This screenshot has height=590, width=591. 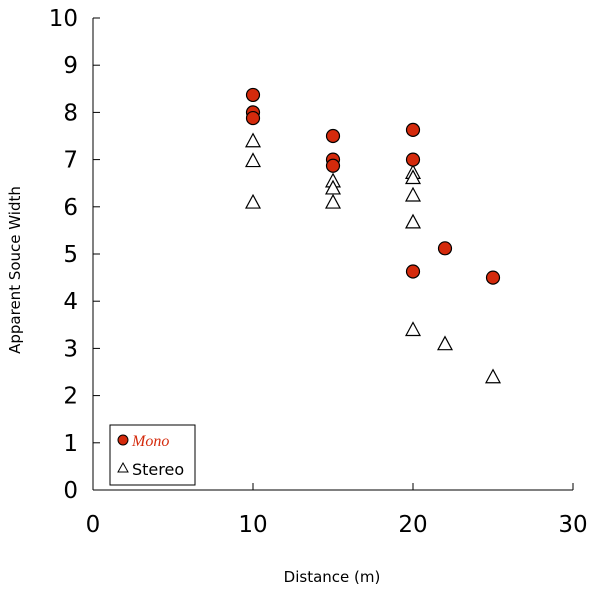 I want to click on legend-mono-label: Mono, so click(x=150, y=441).